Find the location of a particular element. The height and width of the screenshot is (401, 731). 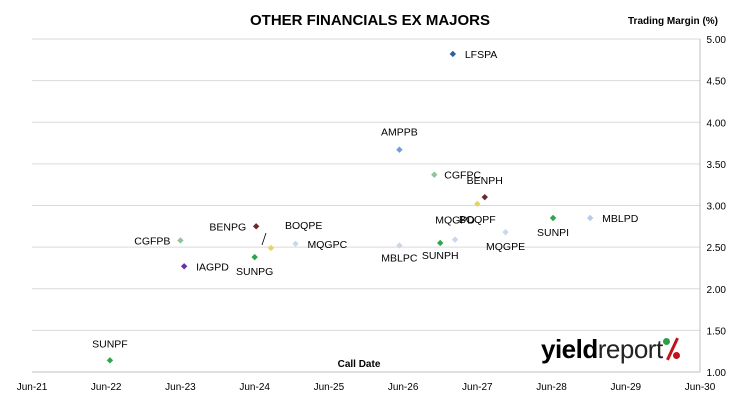

point-mqgpe is located at coordinates (505, 232).